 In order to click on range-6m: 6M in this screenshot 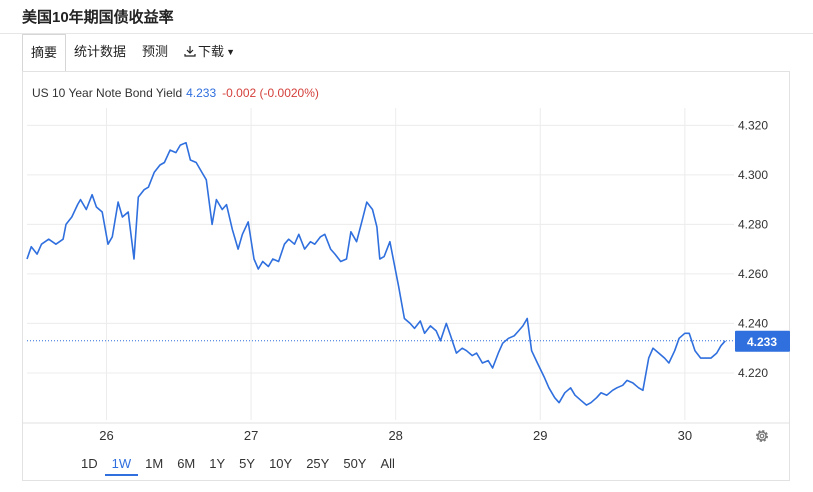, I will do `click(186, 463)`.